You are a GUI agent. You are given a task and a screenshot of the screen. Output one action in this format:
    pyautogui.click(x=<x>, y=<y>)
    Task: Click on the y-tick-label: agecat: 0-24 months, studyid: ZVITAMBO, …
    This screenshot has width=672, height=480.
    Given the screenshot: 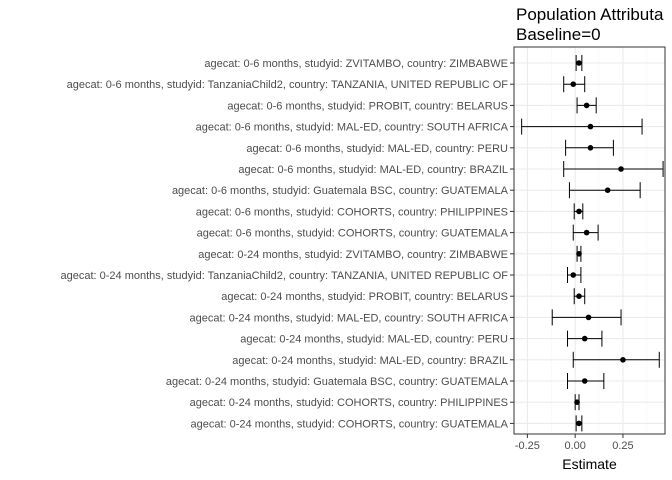 What is the action you would take?
    pyautogui.click(x=353, y=255)
    